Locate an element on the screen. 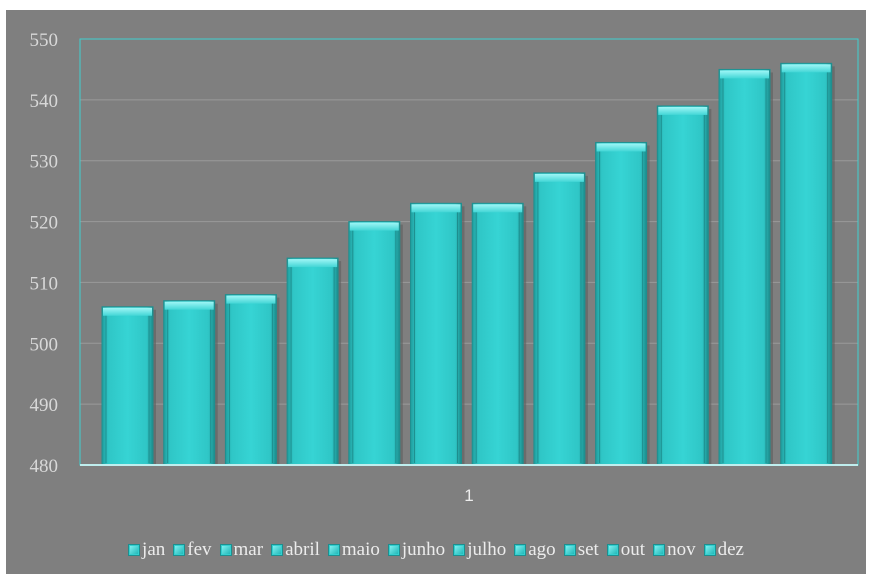 This screenshot has height=576, width=874. bar-junho is located at coordinates (437, 334).